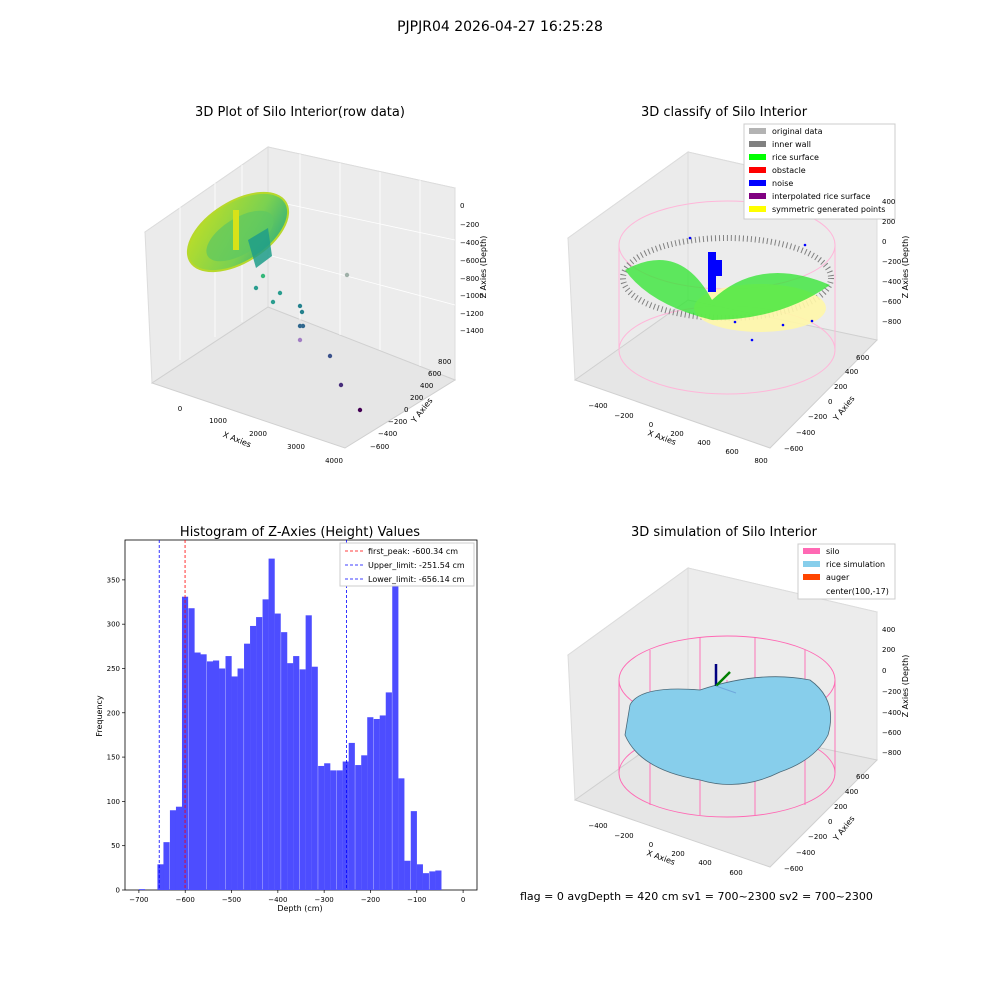 The width and height of the screenshot is (1000, 1000). Describe the element at coordinates (370, 900) in the screenshot. I see `histogram-x-tick-label: −200` at that location.